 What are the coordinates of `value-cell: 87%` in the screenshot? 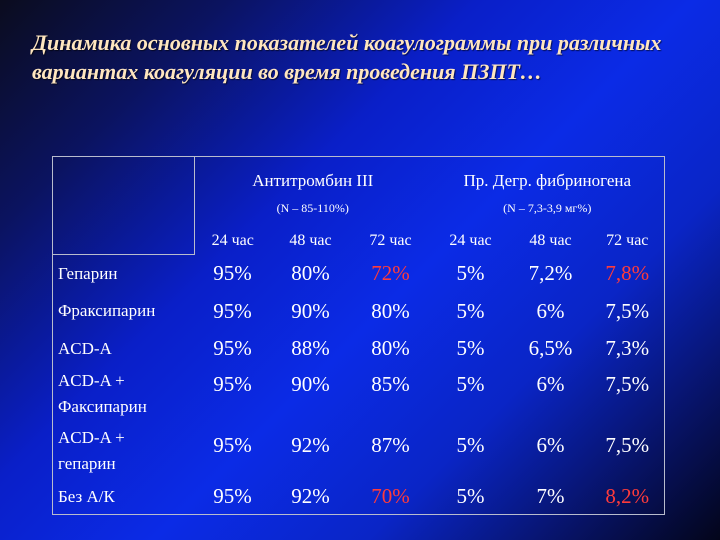 It's located at (390, 444).